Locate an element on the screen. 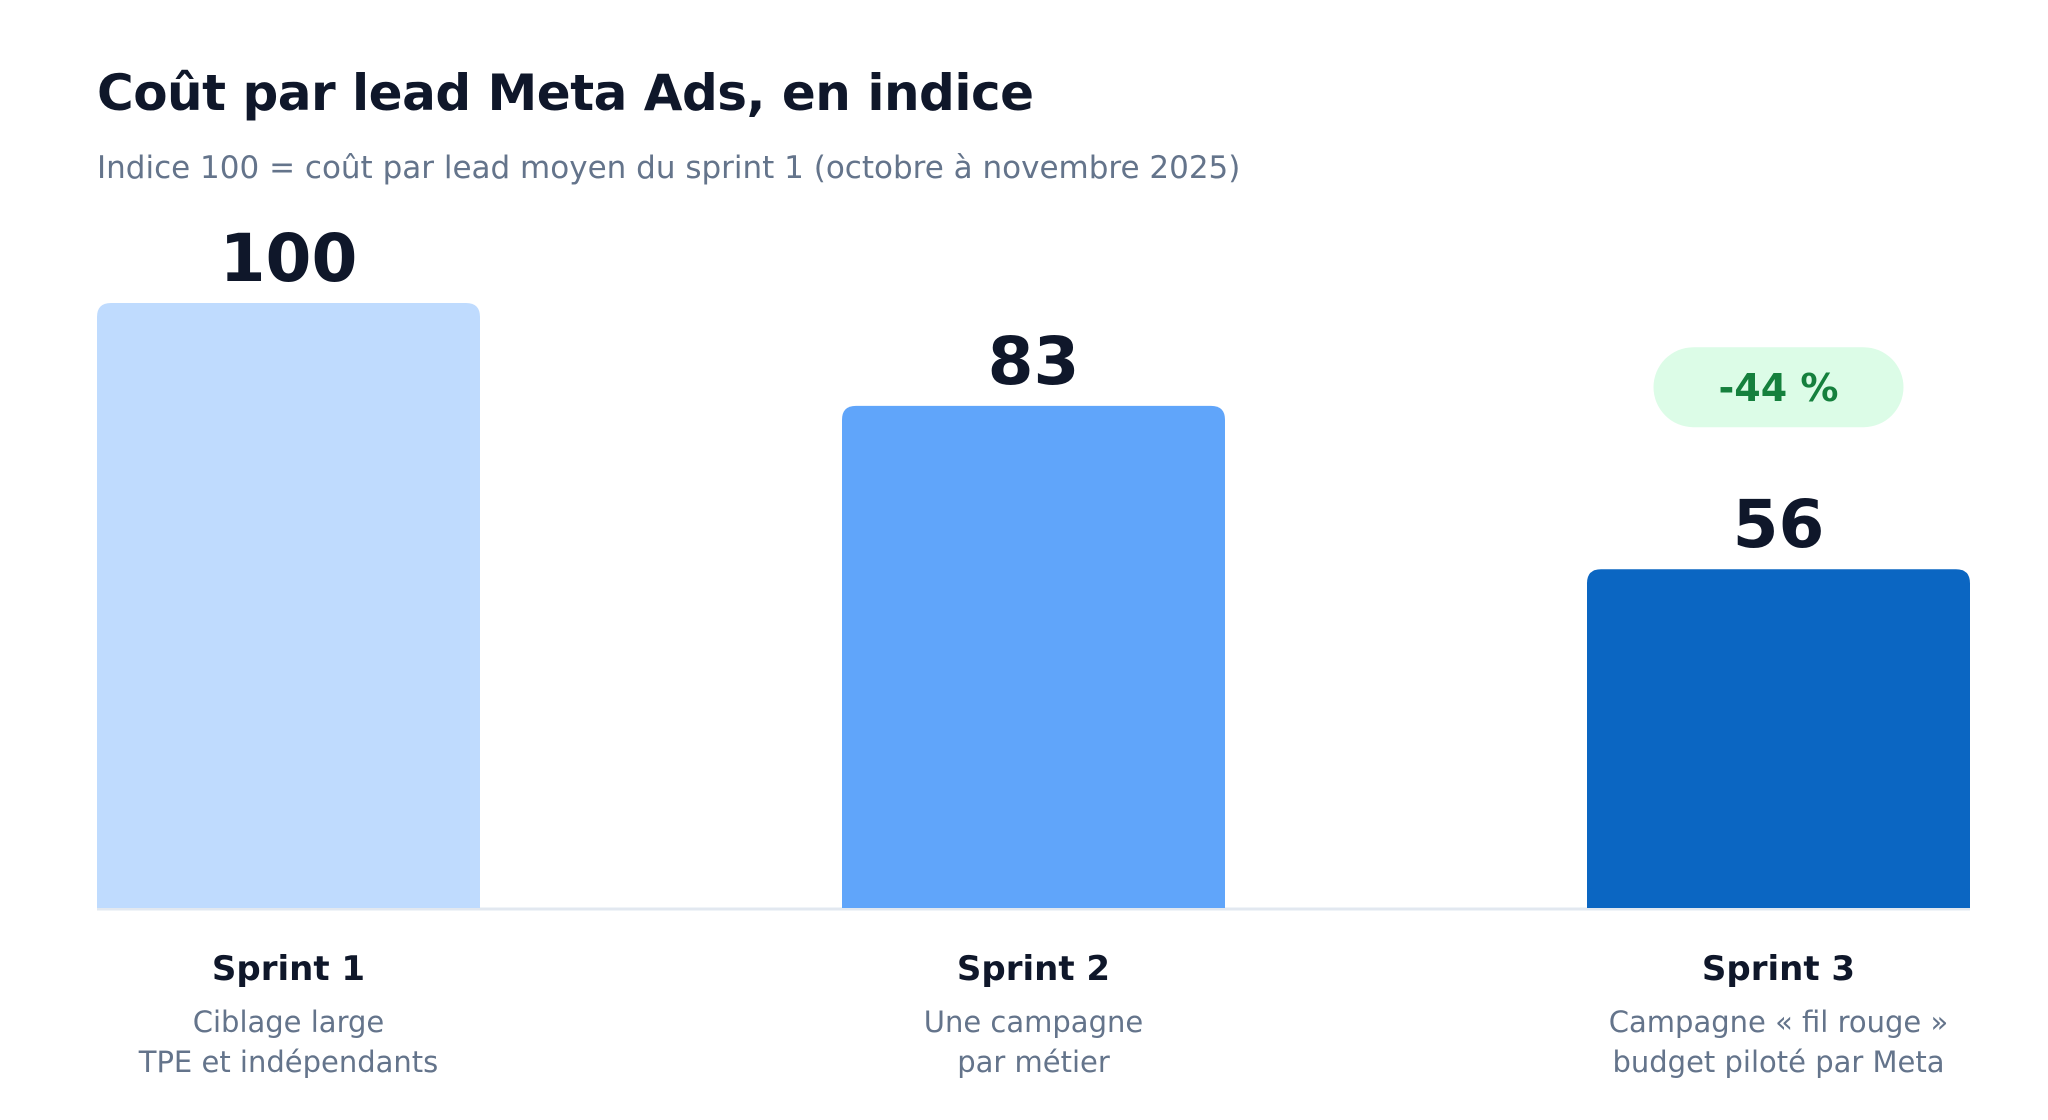  value-label-2: 83 is located at coordinates (1034, 361).